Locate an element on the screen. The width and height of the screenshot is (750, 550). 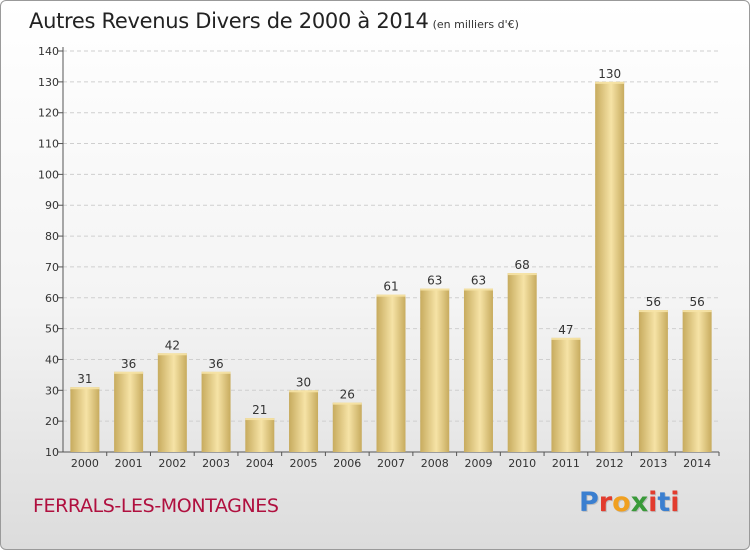
y-tick-label: 140 is located at coordinates (48, 51).